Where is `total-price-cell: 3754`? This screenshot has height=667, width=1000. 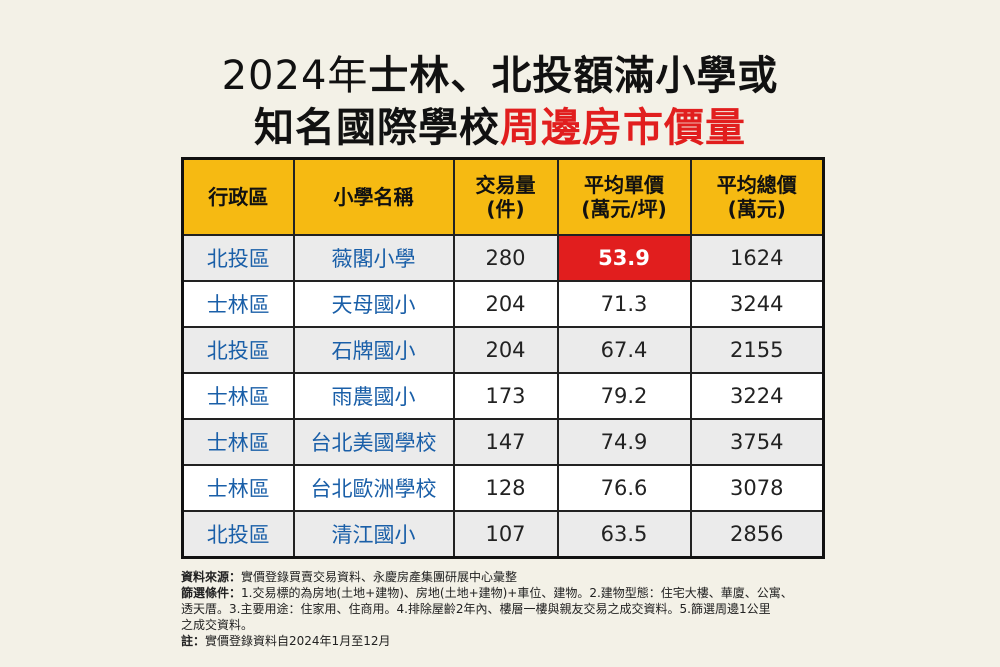 total-price-cell: 3754 is located at coordinates (757, 442).